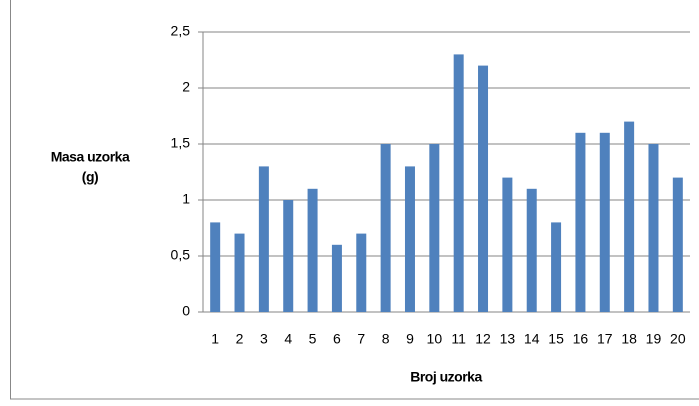 The height and width of the screenshot is (406, 699). What do you see at coordinates (240, 339) in the screenshot?
I see `x-tick-label: 2` at bounding box center [240, 339].